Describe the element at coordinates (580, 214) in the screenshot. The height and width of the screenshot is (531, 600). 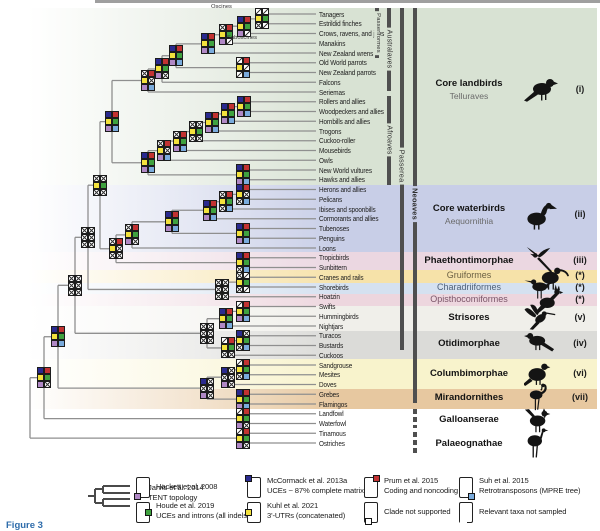
I see `group-numeral-core-waterbirds: (ii)` at that location.